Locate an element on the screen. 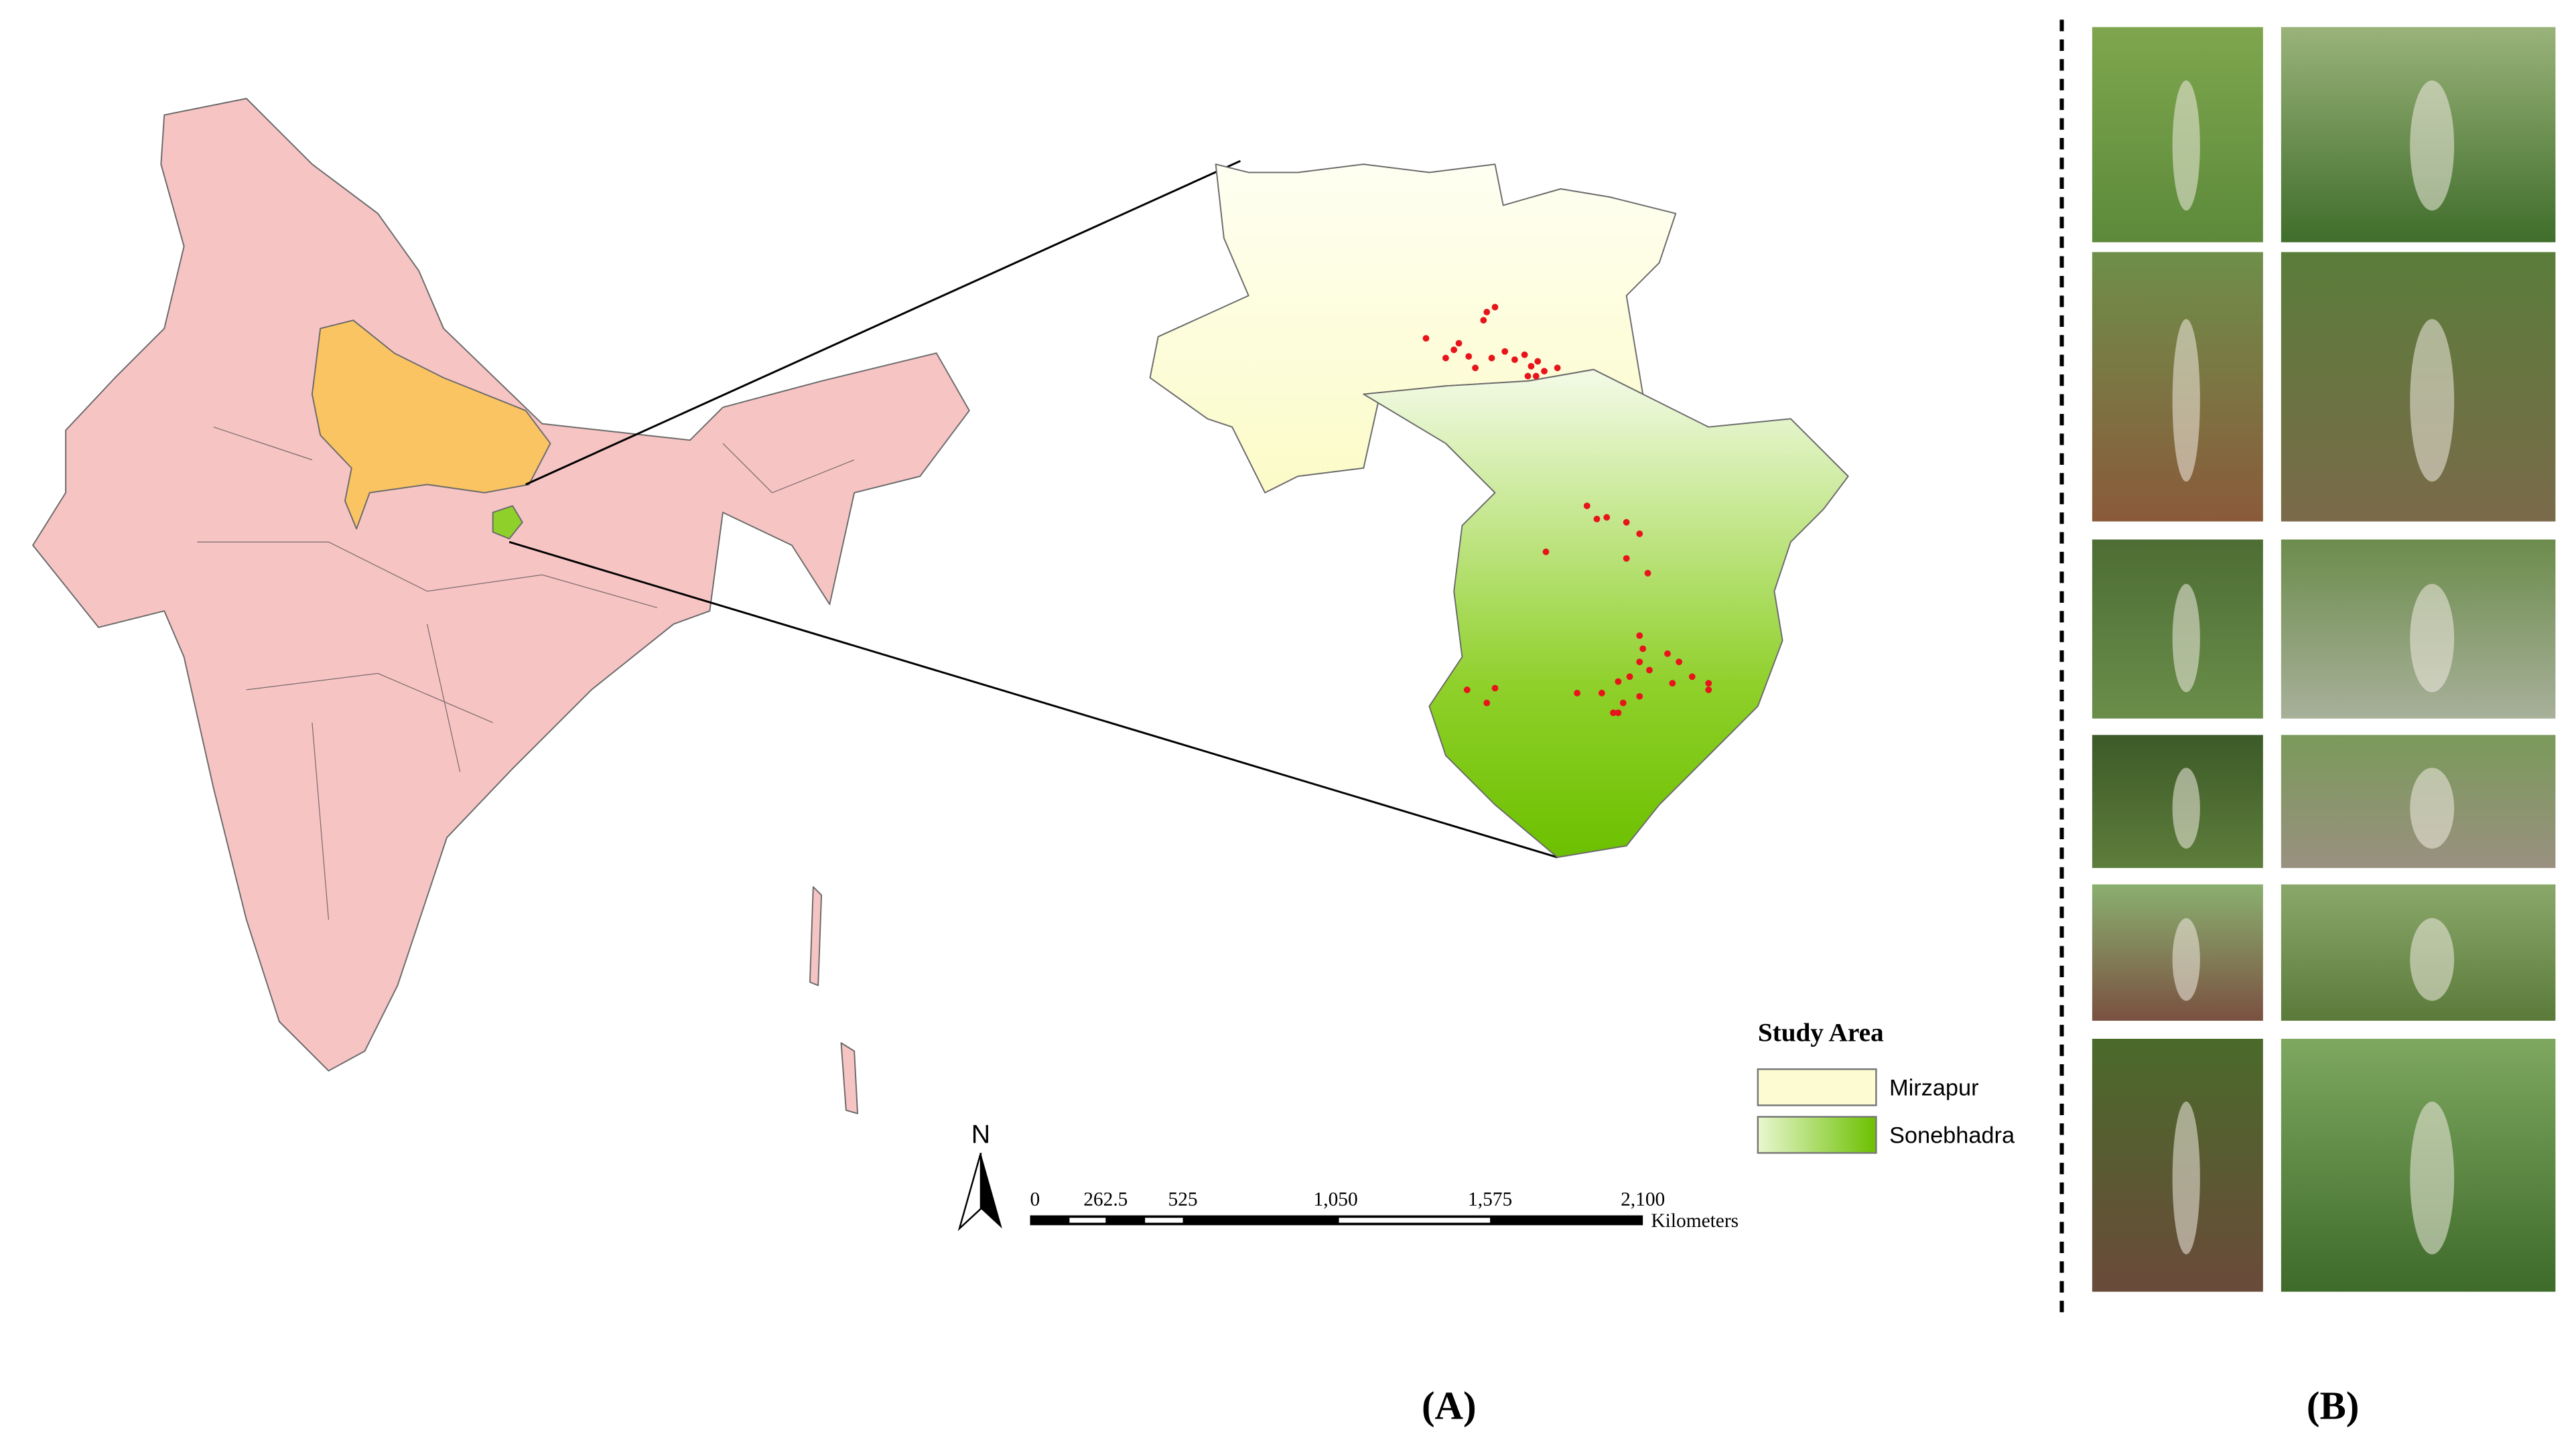 The image size is (2576, 1442). survey-sites is located at coordinates (1567, 510).